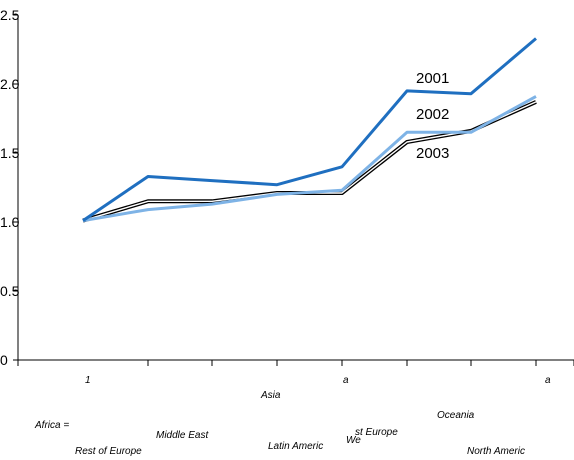 This screenshot has width=574, height=460. I want to click on category-label: We, so click(353, 440).